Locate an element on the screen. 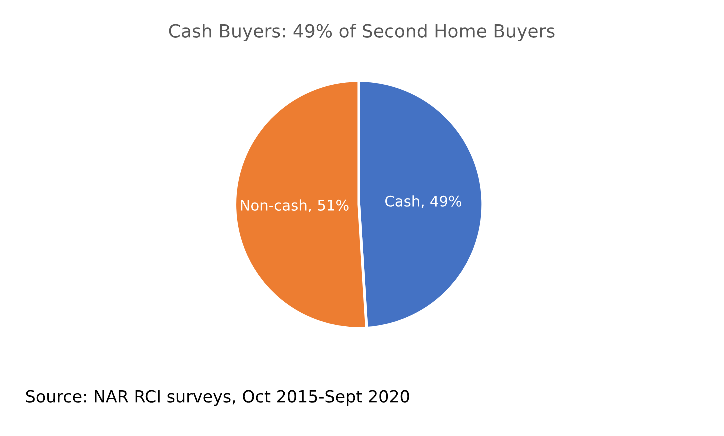  chart-title: Cash Buyers: 49% of Second Home Buyers is located at coordinates (362, 33).